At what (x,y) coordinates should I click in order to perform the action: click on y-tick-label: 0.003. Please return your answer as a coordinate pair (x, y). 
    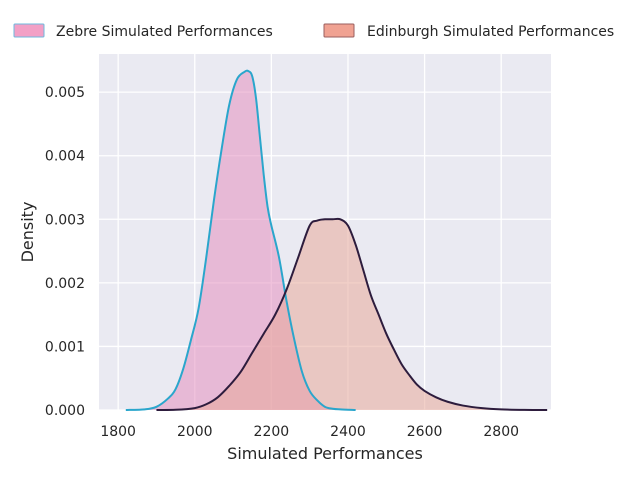
    Looking at the image, I should click on (65, 220).